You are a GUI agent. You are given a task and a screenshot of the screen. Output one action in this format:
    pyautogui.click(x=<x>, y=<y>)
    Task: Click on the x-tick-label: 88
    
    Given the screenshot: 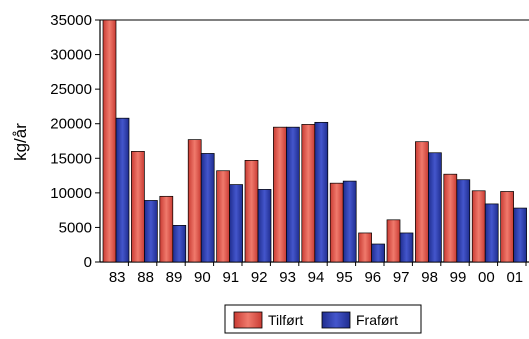 What is the action you would take?
    pyautogui.click(x=145, y=277)
    